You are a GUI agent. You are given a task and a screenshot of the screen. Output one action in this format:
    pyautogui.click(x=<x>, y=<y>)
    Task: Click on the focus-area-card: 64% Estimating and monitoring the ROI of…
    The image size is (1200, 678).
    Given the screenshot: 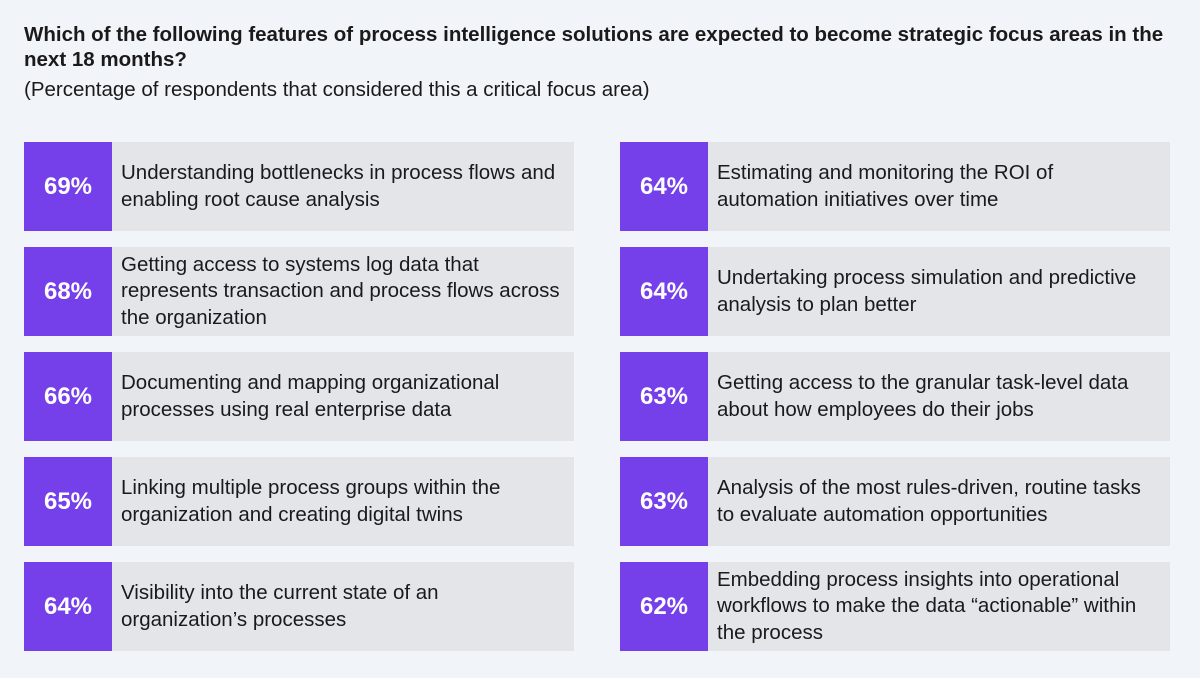 What is the action you would take?
    pyautogui.click(x=895, y=186)
    